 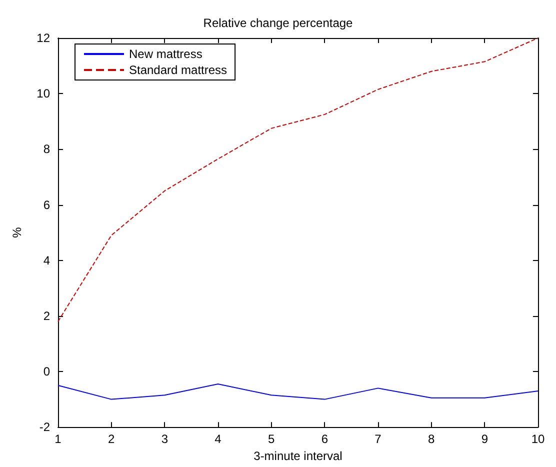 What do you see at coordinates (298, 456) in the screenshot?
I see `x-axis-title: 3-minute interval` at bounding box center [298, 456].